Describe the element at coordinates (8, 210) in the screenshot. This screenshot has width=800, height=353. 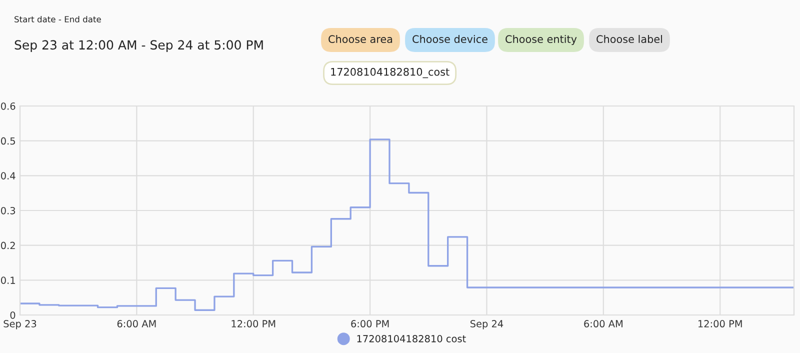
I see `y-tick-label: 0.3` at that location.